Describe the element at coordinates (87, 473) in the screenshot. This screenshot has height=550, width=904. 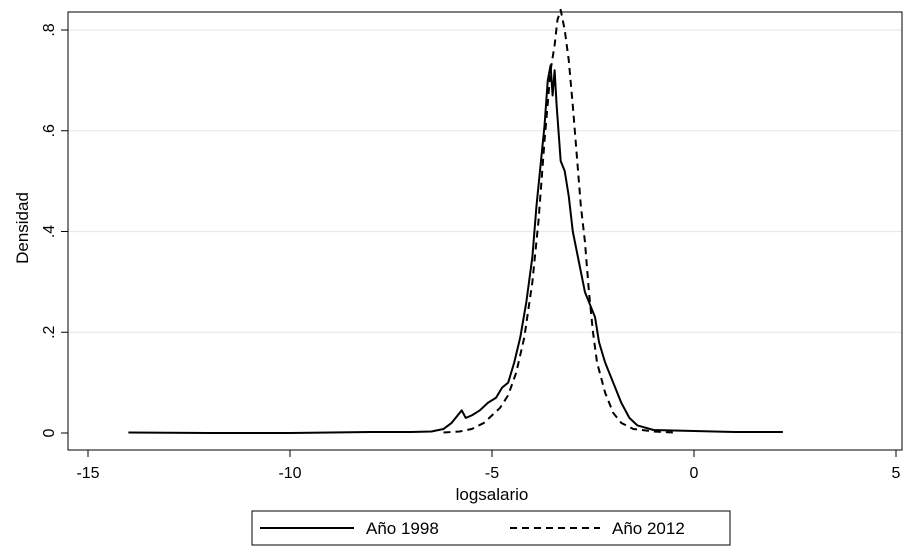
I see `x-tick-label: -15` at that location.